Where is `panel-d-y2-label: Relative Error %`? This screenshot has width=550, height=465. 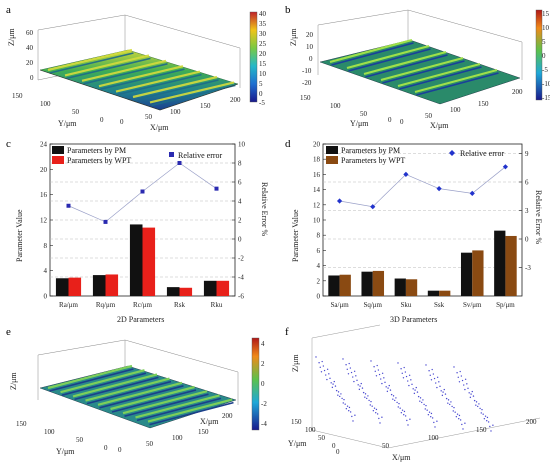
panel-d-y2-label: Relative Error % is located at coordinates (538, 217).